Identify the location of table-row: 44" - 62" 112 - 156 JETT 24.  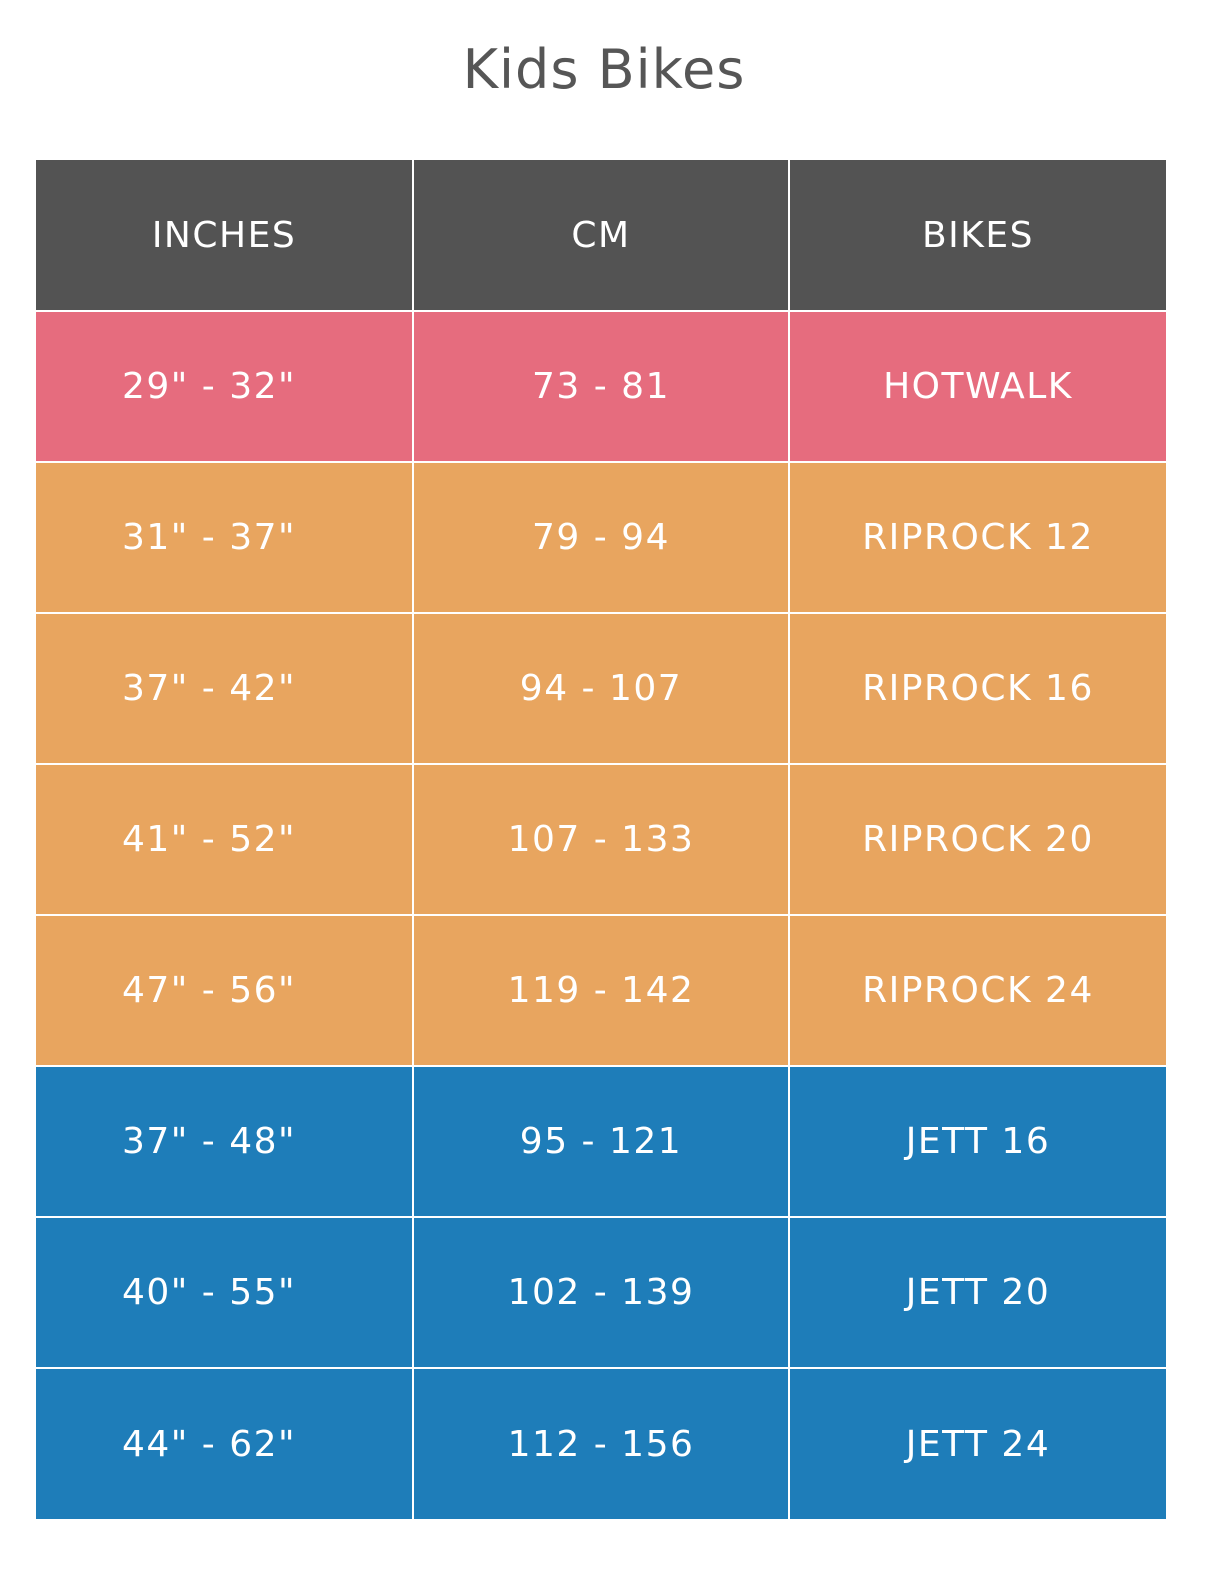
(601, 1443).